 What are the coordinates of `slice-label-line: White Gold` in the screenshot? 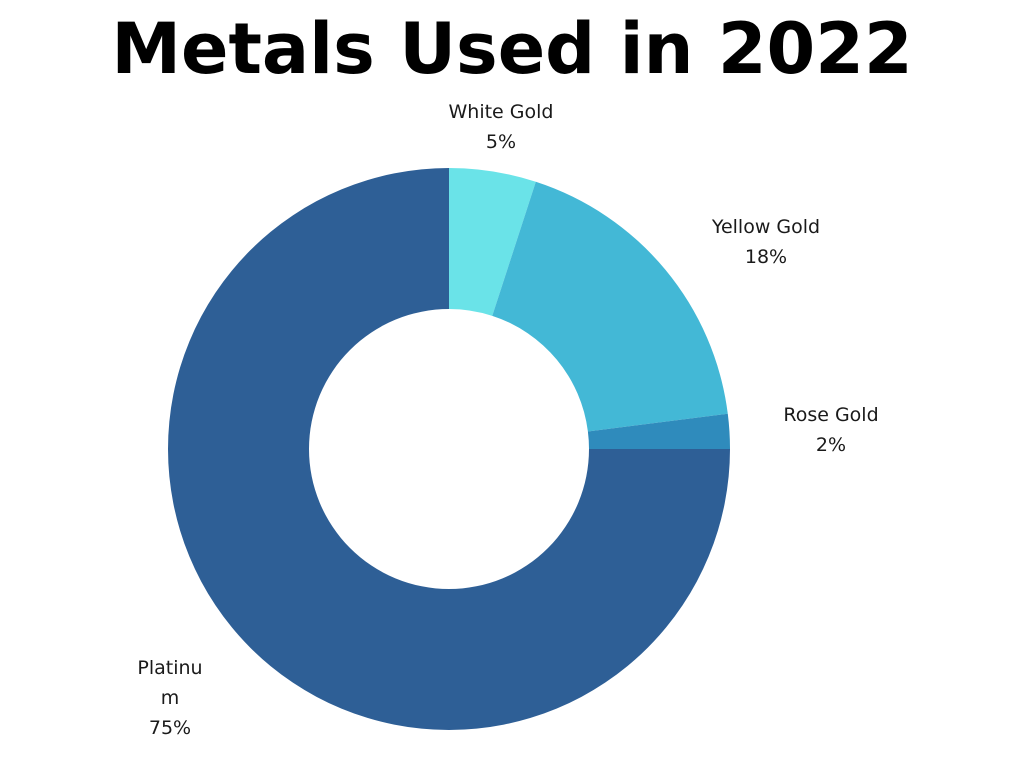 It's located at (501, 112).